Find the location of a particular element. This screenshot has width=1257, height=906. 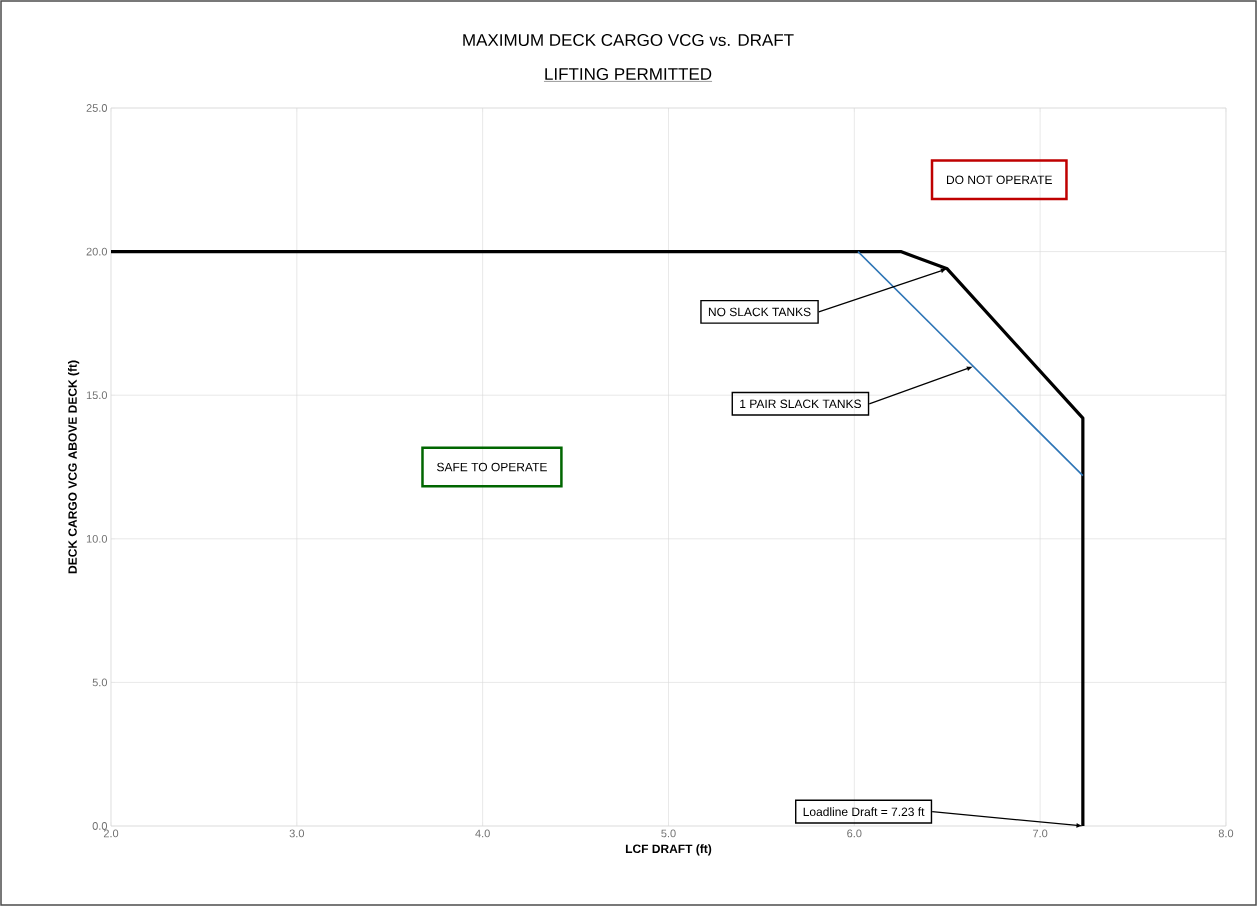

annotation: SAFE TO OPERATE is located at coordinates (492, 467).